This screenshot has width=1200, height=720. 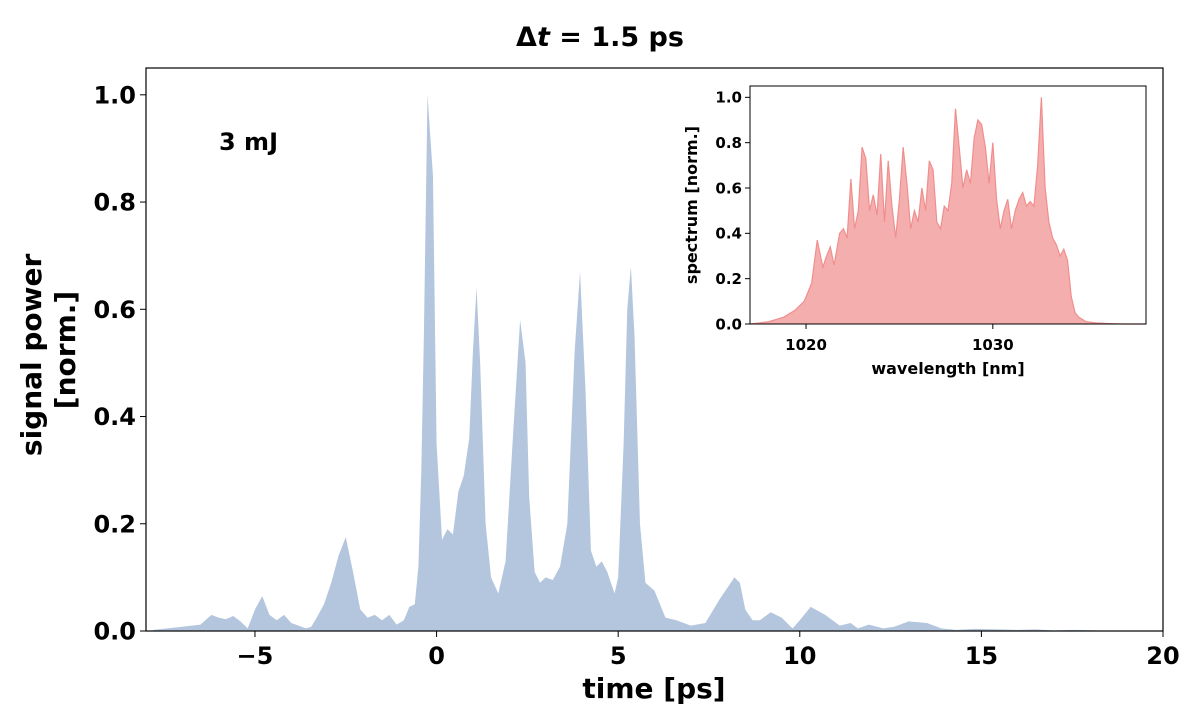 I want to click on main-ytick-label: 1.0, so click(x=114, y=95).